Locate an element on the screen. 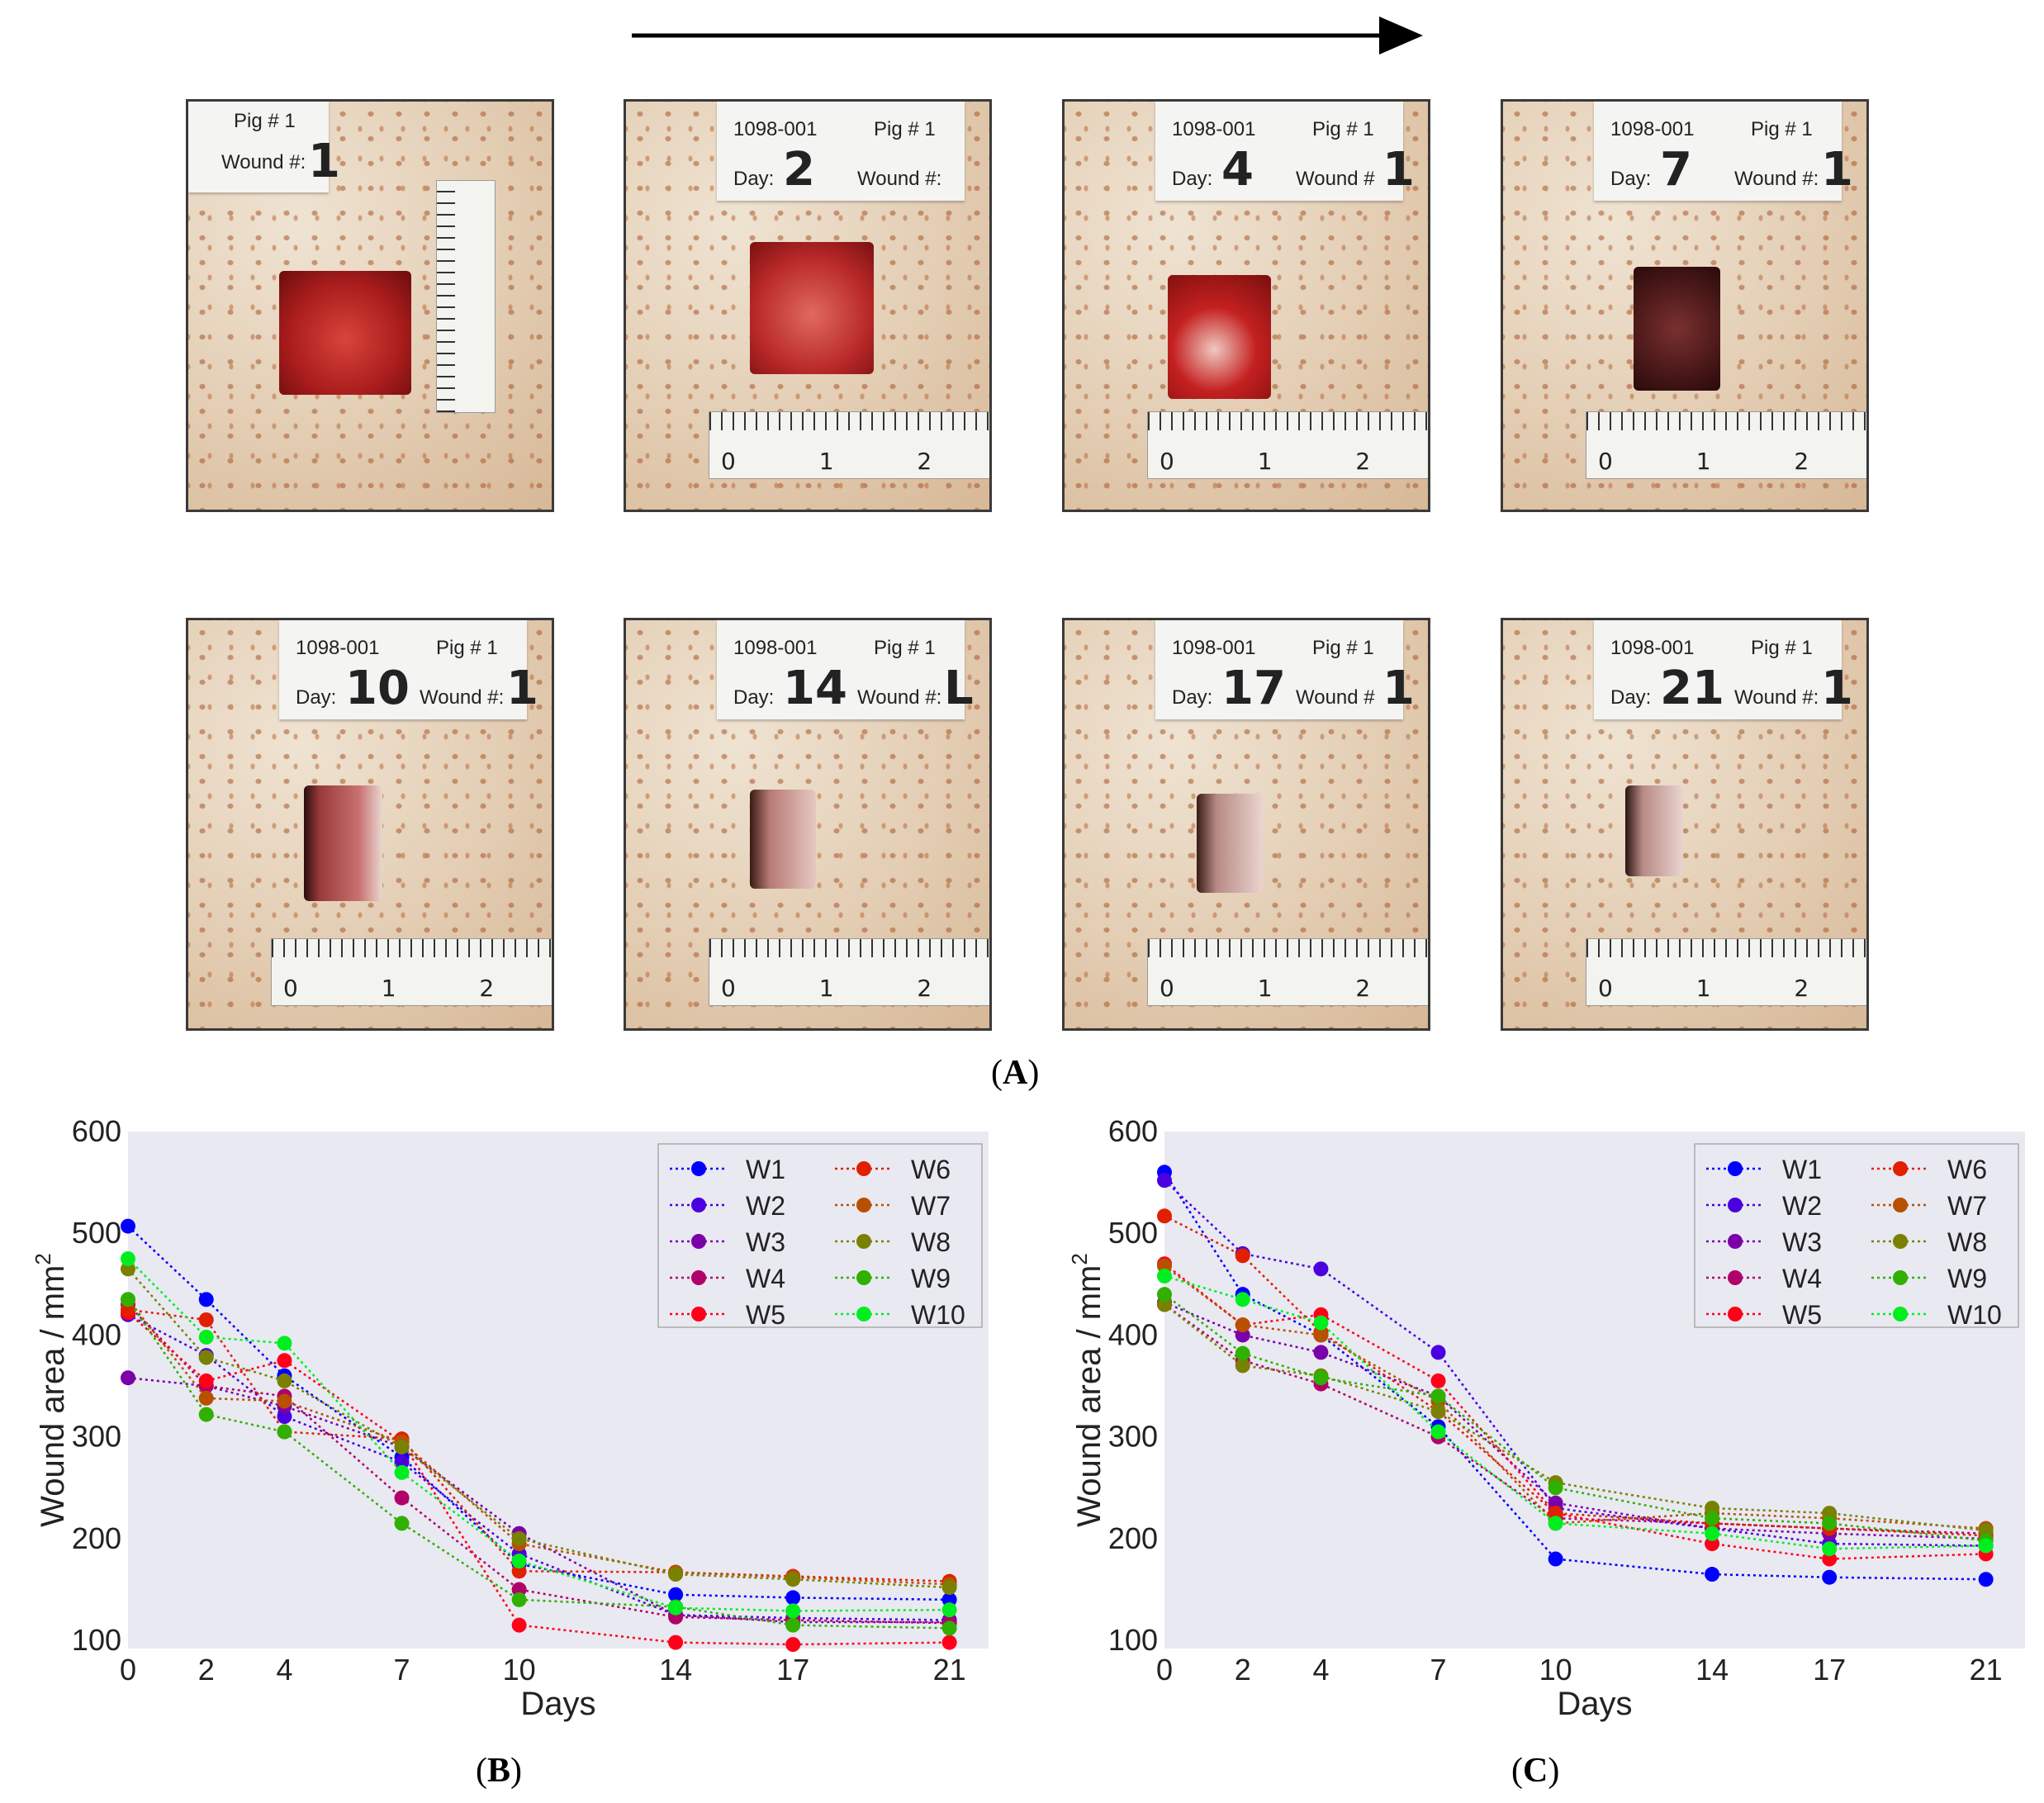 The image size is (2044, 1803). photo-day-21: 1098-001 Pig # 1 Day: 21 Wound #:1 0 1 2 3 4 is located at coordinates (1685, 825).